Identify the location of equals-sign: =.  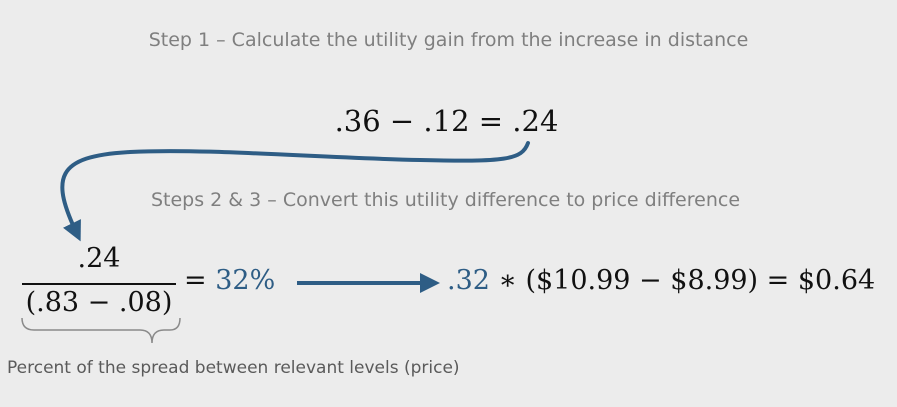
(200, 280).